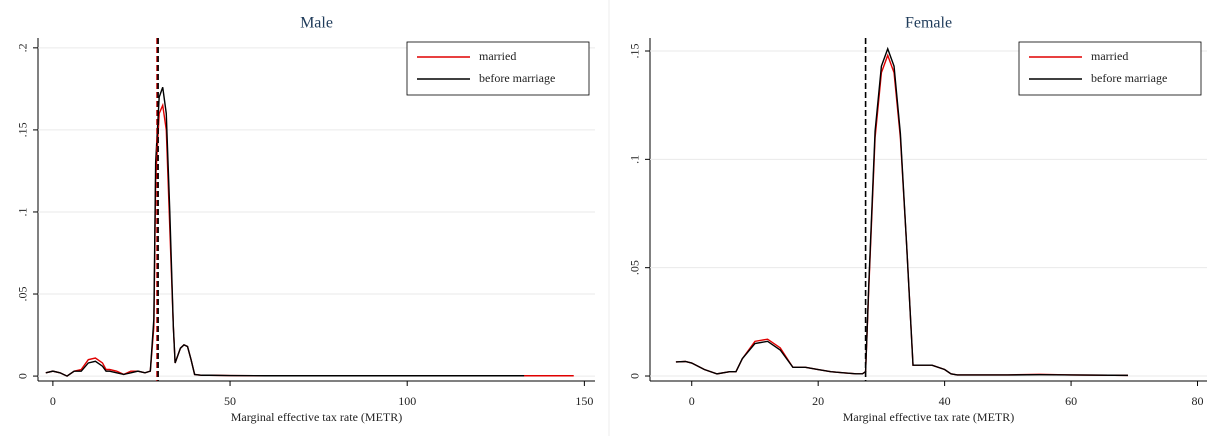  I want to click on chart-title: Male, so click(316, 23).